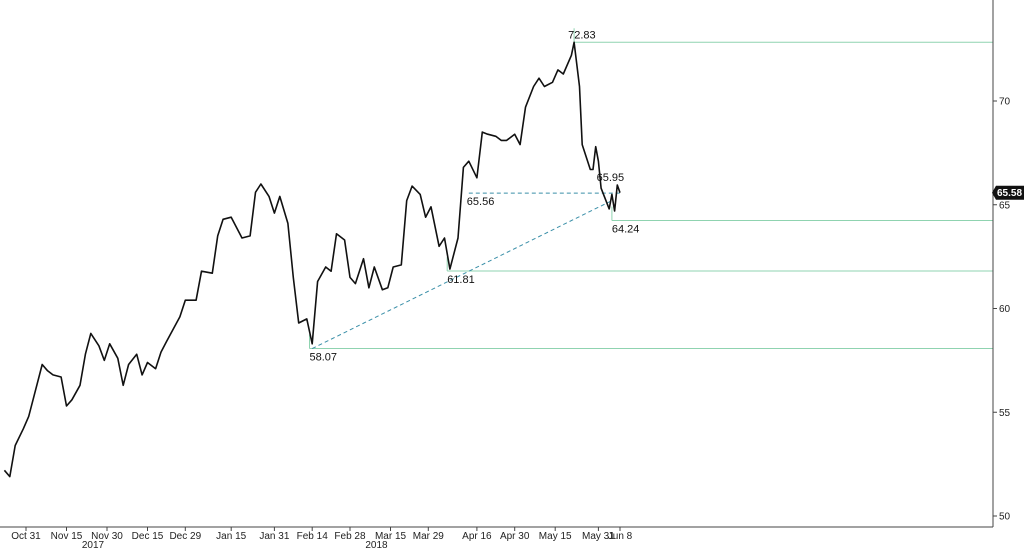  I want to click on last-value-label: 65.58, so click(1009, 193).